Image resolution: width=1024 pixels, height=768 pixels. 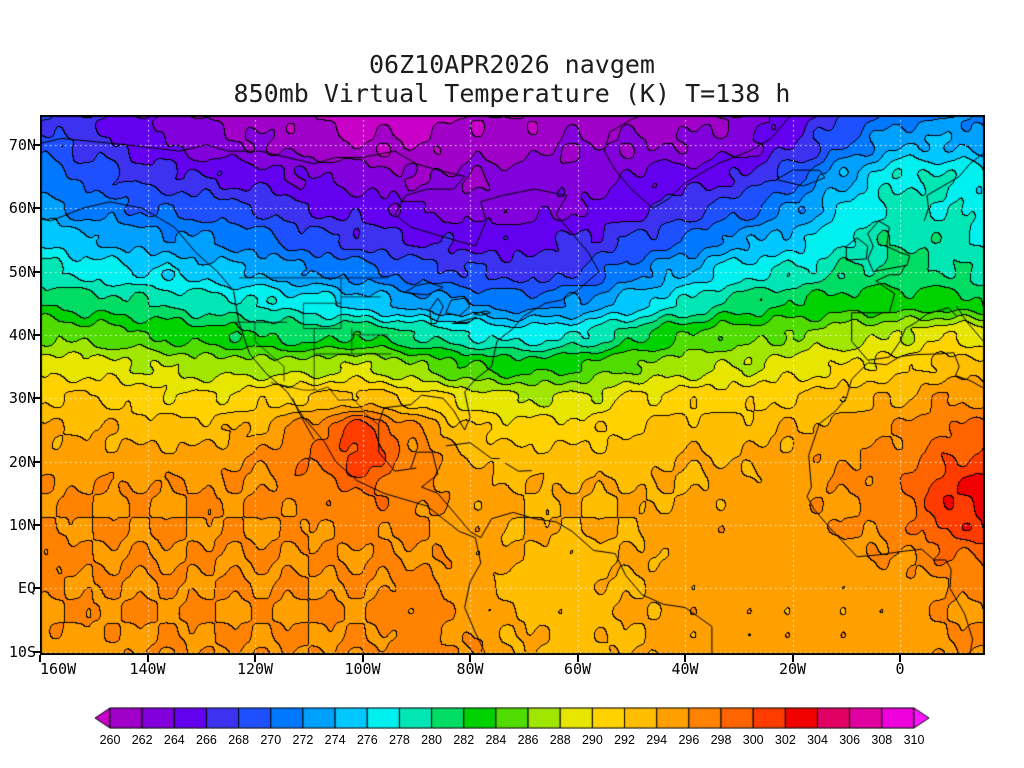 I want to click on lat-tick-label: 10S, so click(x=22, y=651).